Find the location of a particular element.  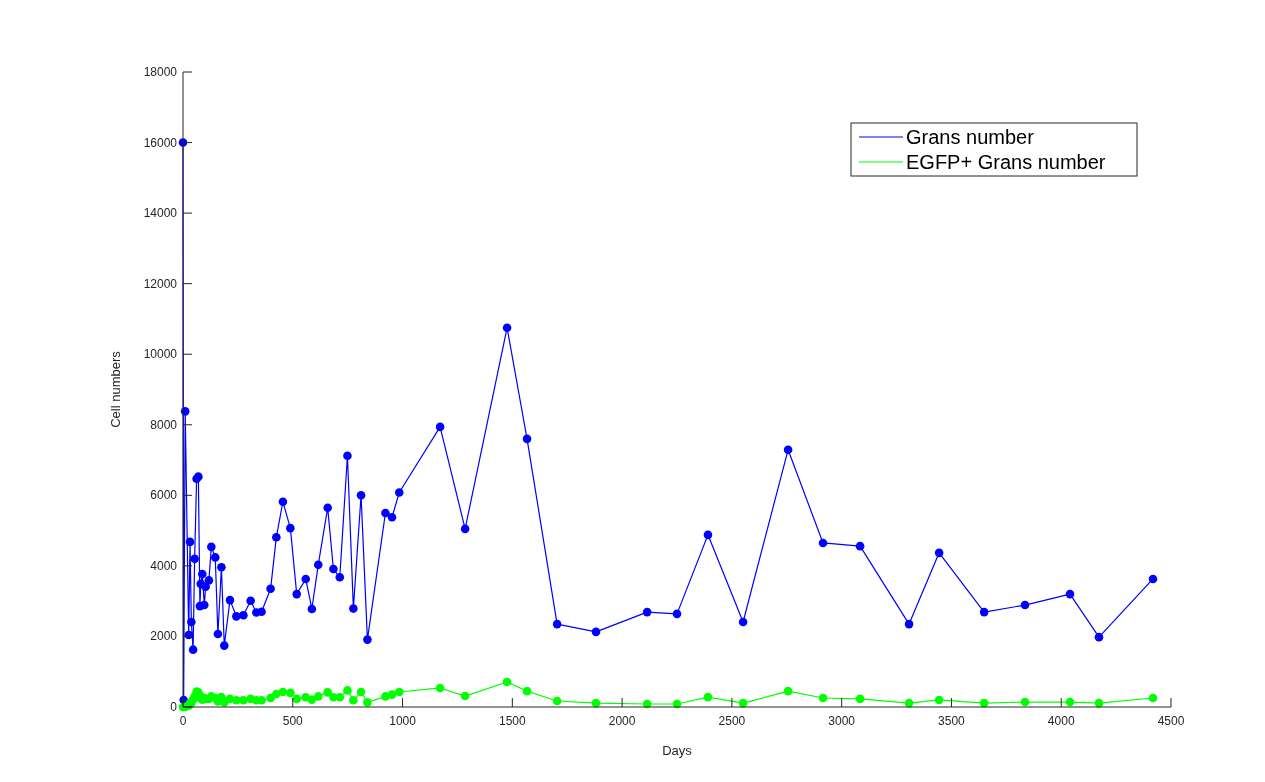

y-tick-label: 8000 is located at coordinates (164, 424).